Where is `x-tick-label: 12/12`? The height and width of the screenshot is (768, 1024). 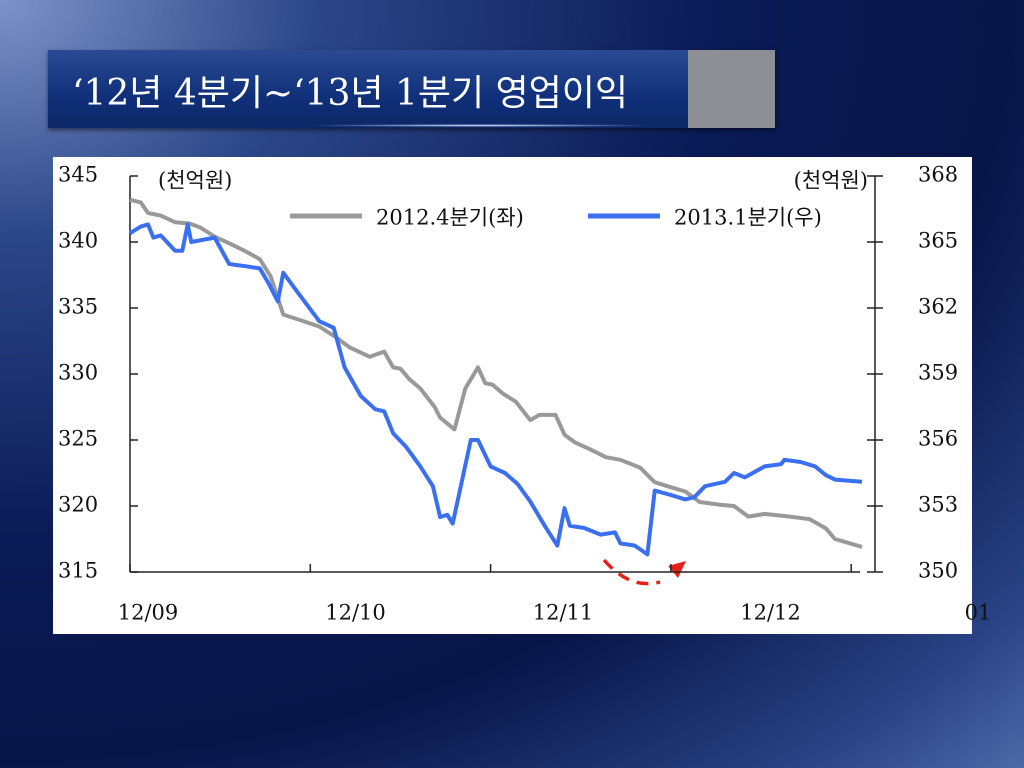 x-tick-label: 12/12 is located at coordinates (770, 613).